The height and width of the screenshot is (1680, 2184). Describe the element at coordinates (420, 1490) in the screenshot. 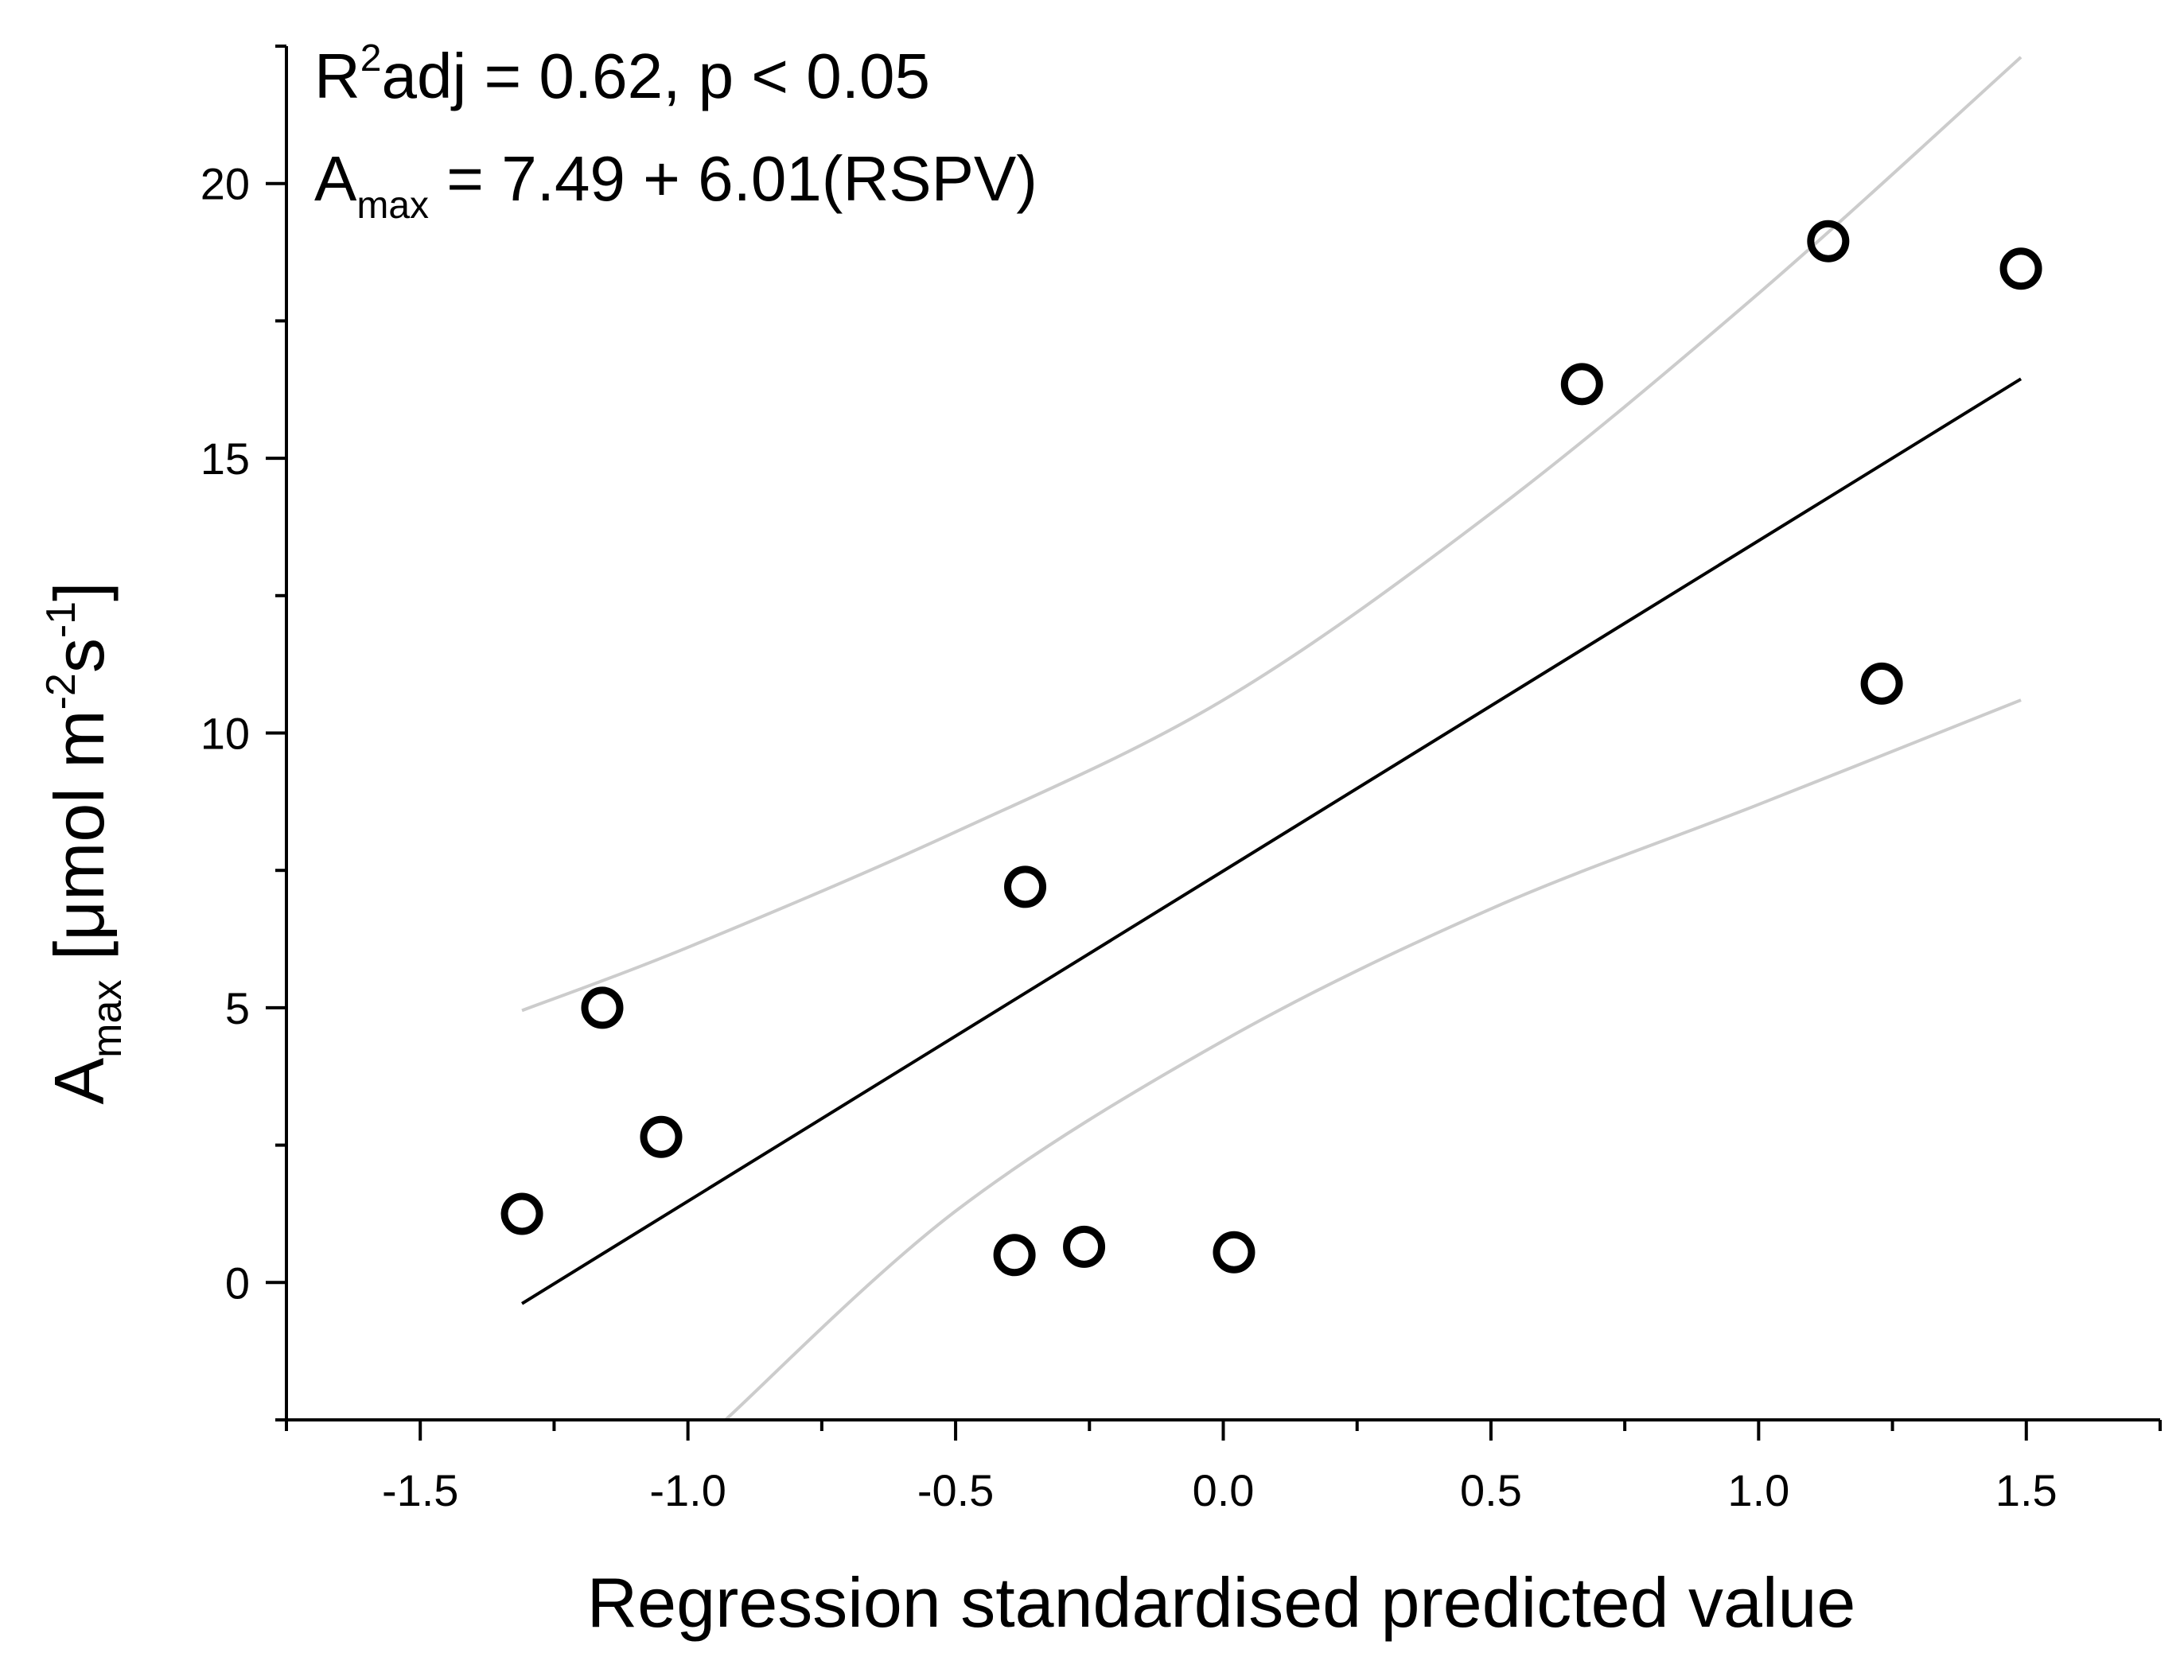

I see `x-tick-label: -1.5` at that location.